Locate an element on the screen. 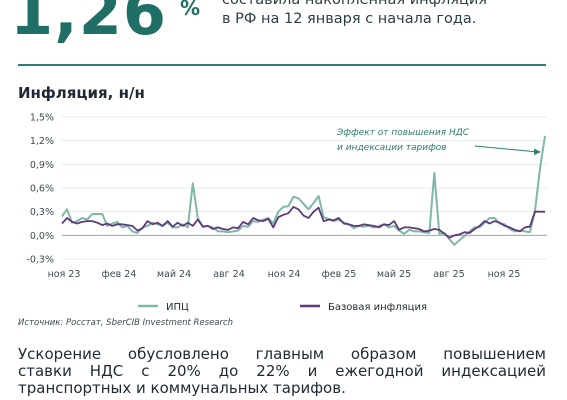 Image resolution: width=567 pixels, height=400 pixels. big-inflation-value: 1,26 is located at coordinates (88, 24).